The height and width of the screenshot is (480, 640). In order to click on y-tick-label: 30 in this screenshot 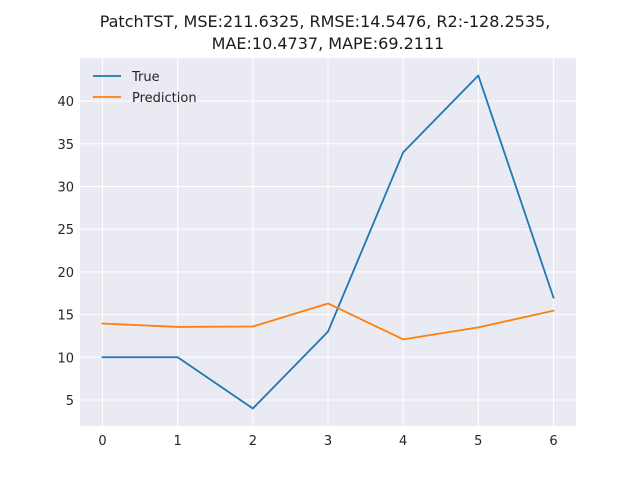, I will do `click(65, 188)`.